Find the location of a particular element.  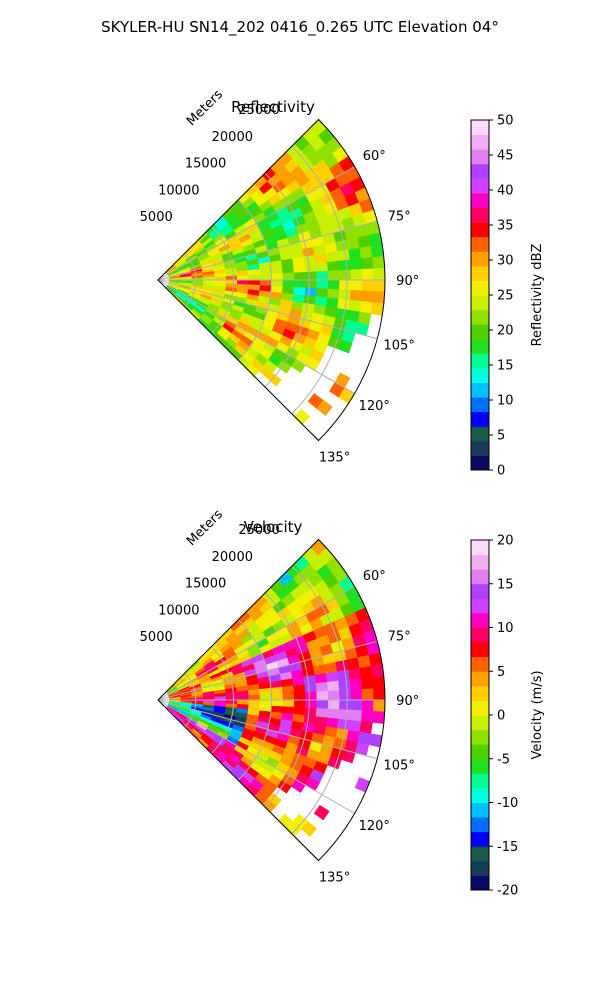

colorbar-tick-label: 45 is located at coordinates (505, 156).